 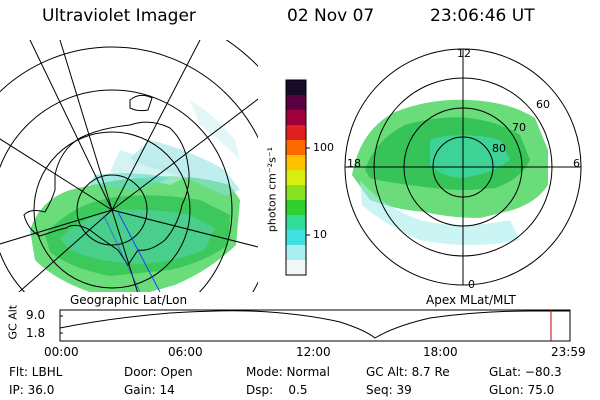 I want to click on mlt-label-6: 6, so click(x=576, y=163).